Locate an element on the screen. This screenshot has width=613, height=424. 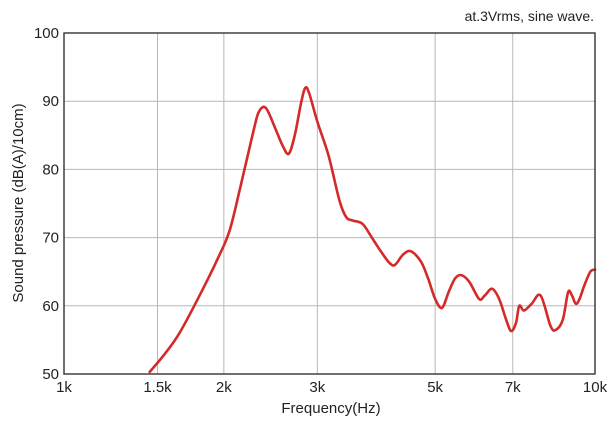
x-tick-labels: 1k 1.5k 2k 3k 5k 7k 10k is located at coordinates (332, 387).